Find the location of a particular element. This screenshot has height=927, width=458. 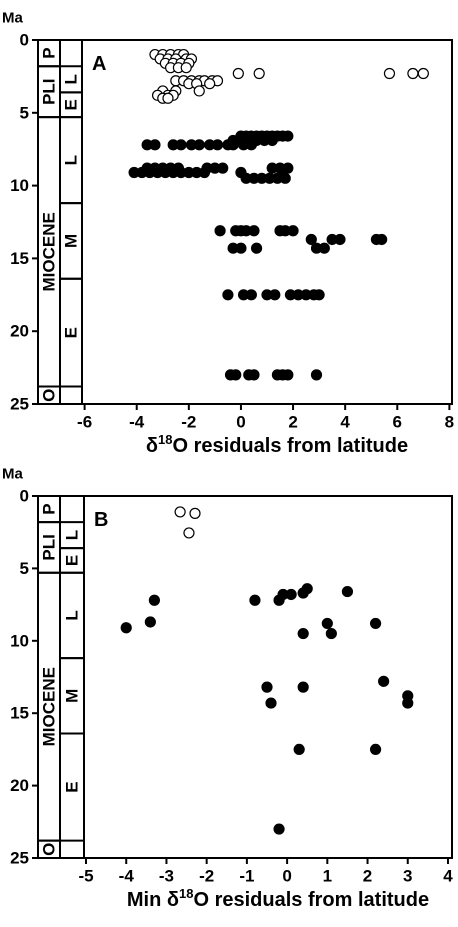

x-tick-label: 3 is located at coordinates (407, 876).